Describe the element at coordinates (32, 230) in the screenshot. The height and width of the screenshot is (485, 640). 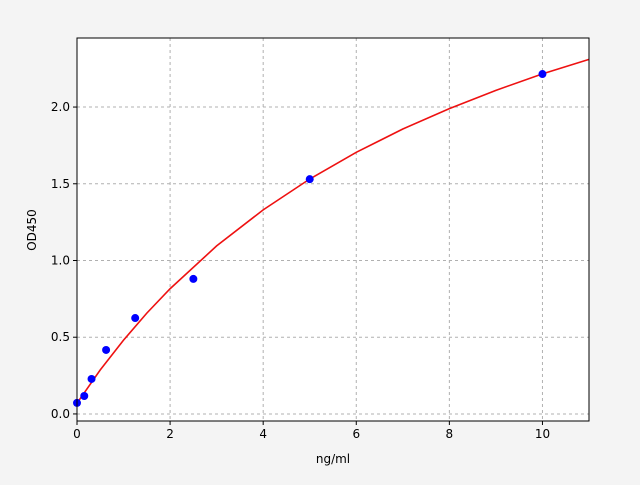
I see `y-axis-label: OD450` at that location.